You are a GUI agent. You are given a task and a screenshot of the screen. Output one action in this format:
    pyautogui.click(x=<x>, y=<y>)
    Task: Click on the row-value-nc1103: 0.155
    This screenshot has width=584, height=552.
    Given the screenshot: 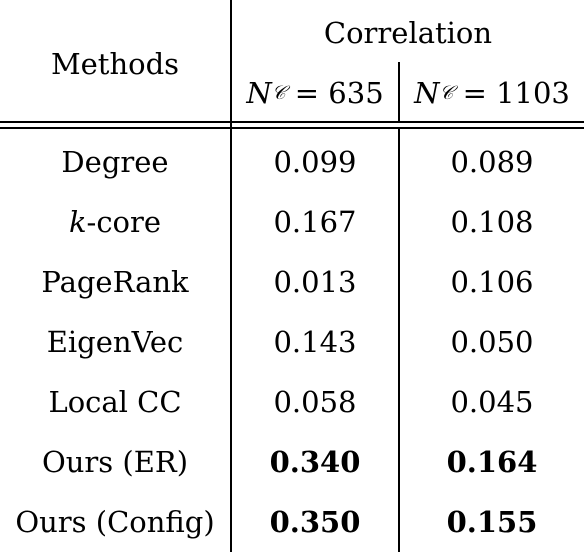 What is the action you would take?
    pyautogui.click(x=492, y=522)
    